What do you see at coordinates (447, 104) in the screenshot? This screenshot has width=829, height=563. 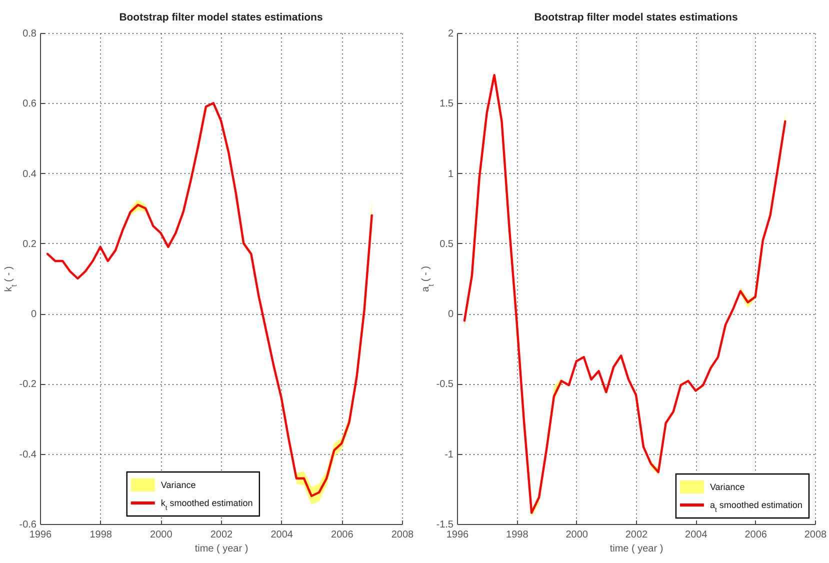 I see `y-tick-label: 1.5` at bounding box center [447, 104].